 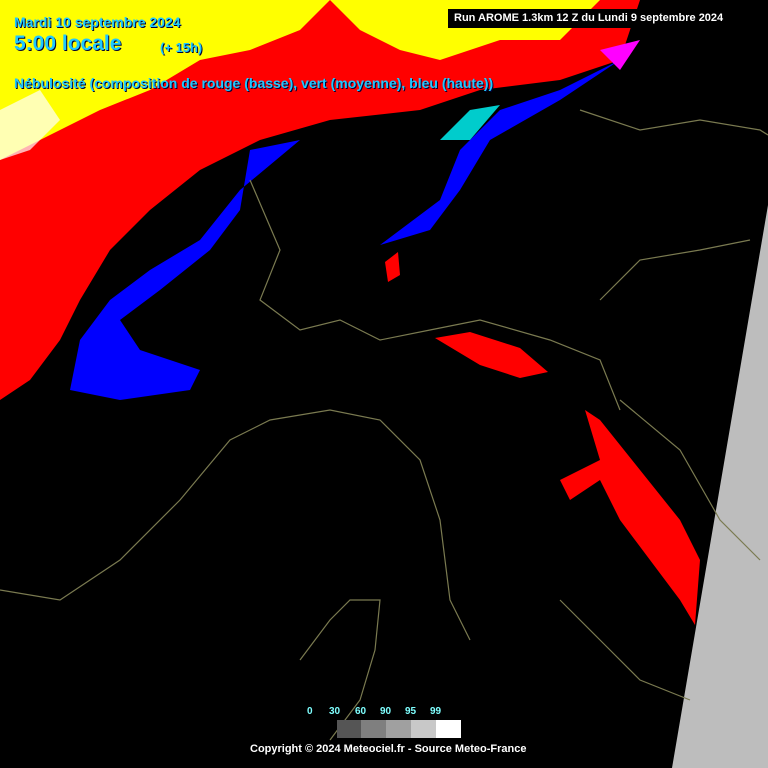 I want to click on legend-label: 60, so click(x=361, y=711).